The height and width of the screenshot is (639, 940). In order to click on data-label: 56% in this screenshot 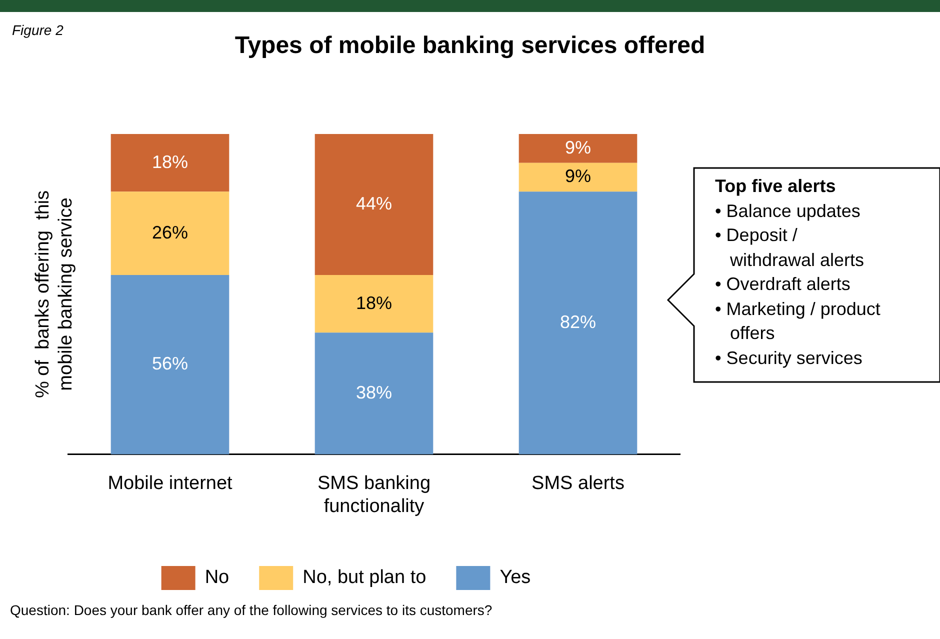, I will do `click(170, 364)`.